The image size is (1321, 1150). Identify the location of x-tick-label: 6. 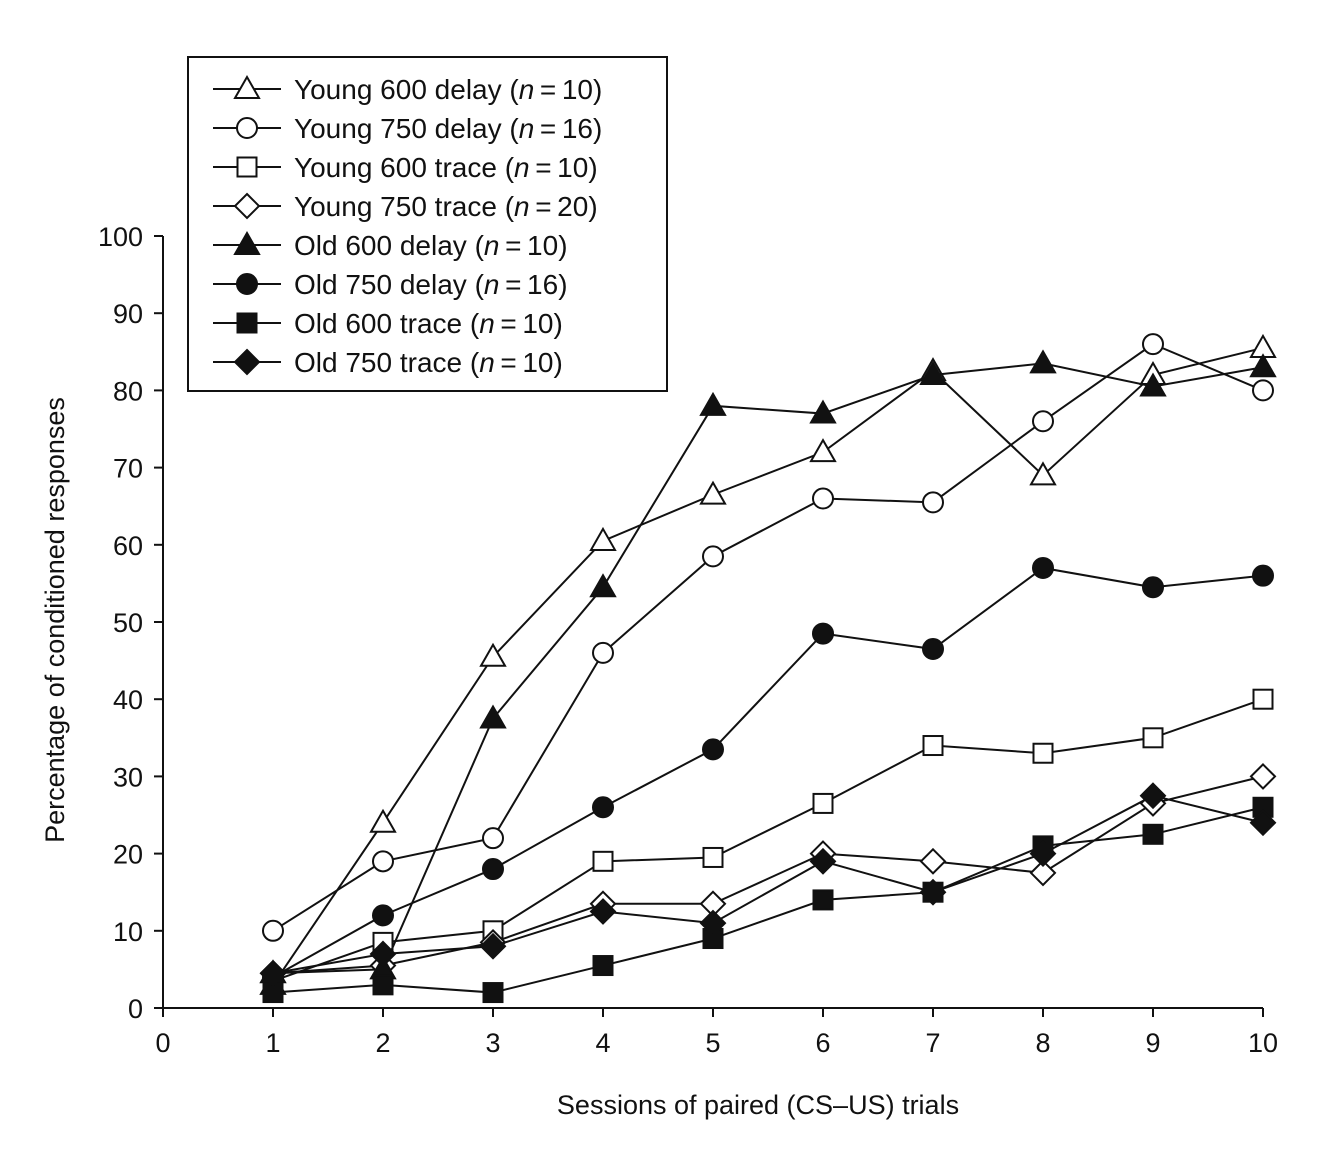
(822, 1043).